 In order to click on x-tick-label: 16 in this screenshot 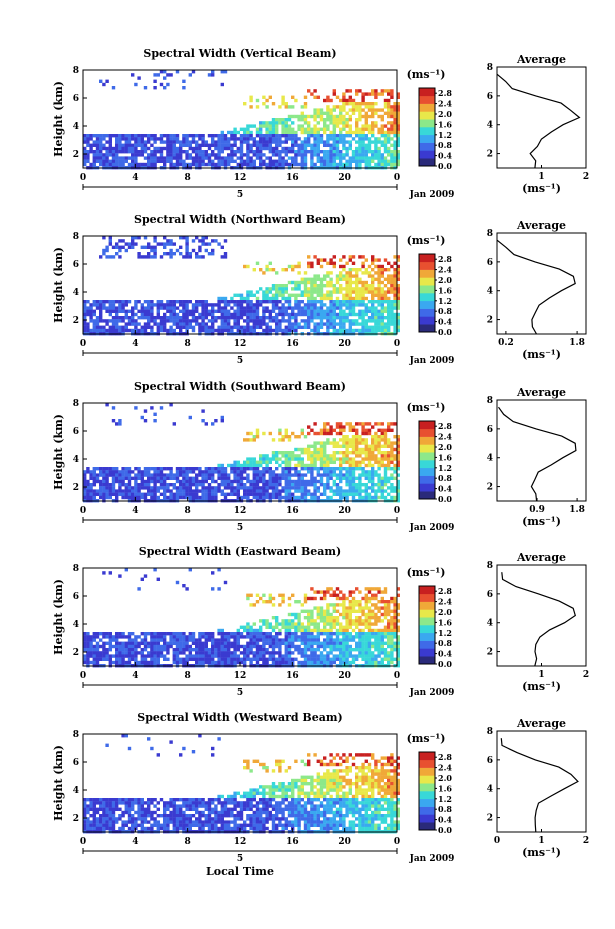, I will do `click(292, 178)`.